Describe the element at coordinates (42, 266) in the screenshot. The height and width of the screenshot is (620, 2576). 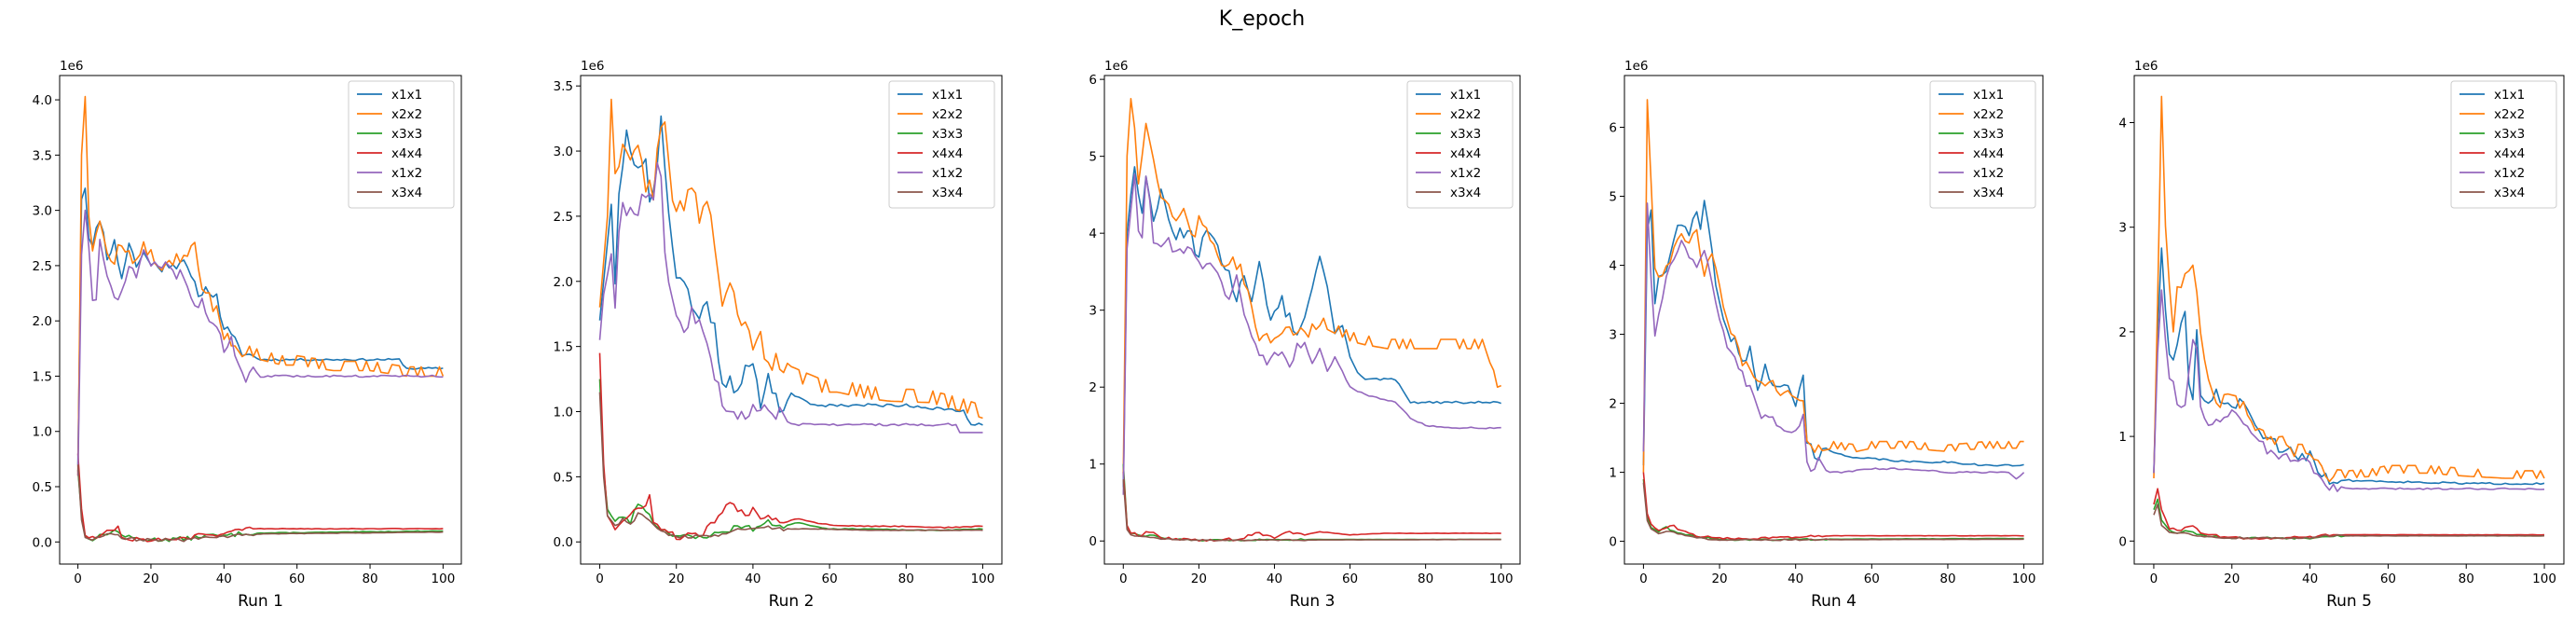
I see `y-tick-label: 2.5` at that location.